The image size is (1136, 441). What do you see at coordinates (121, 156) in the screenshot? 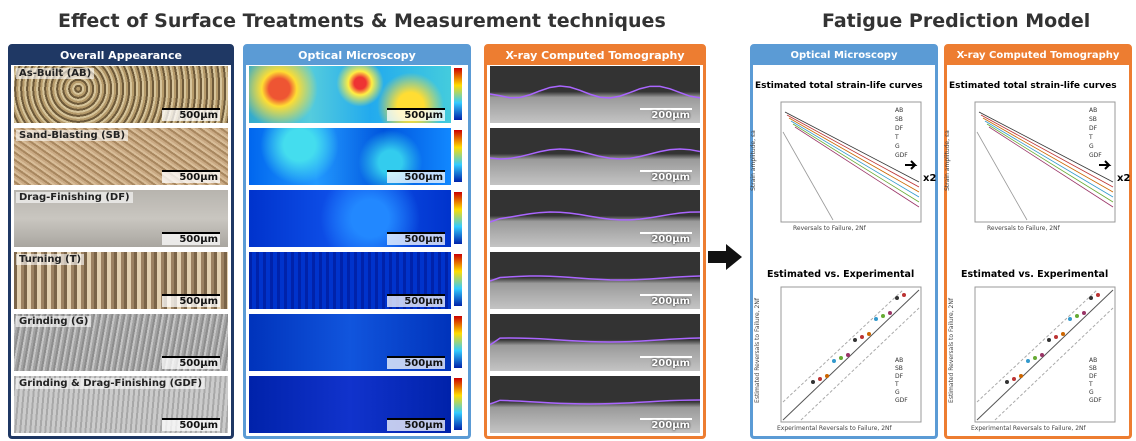
I see `surface-photo: Sand-Blasting (SB) 500µm` at bounding box center [121, 156].